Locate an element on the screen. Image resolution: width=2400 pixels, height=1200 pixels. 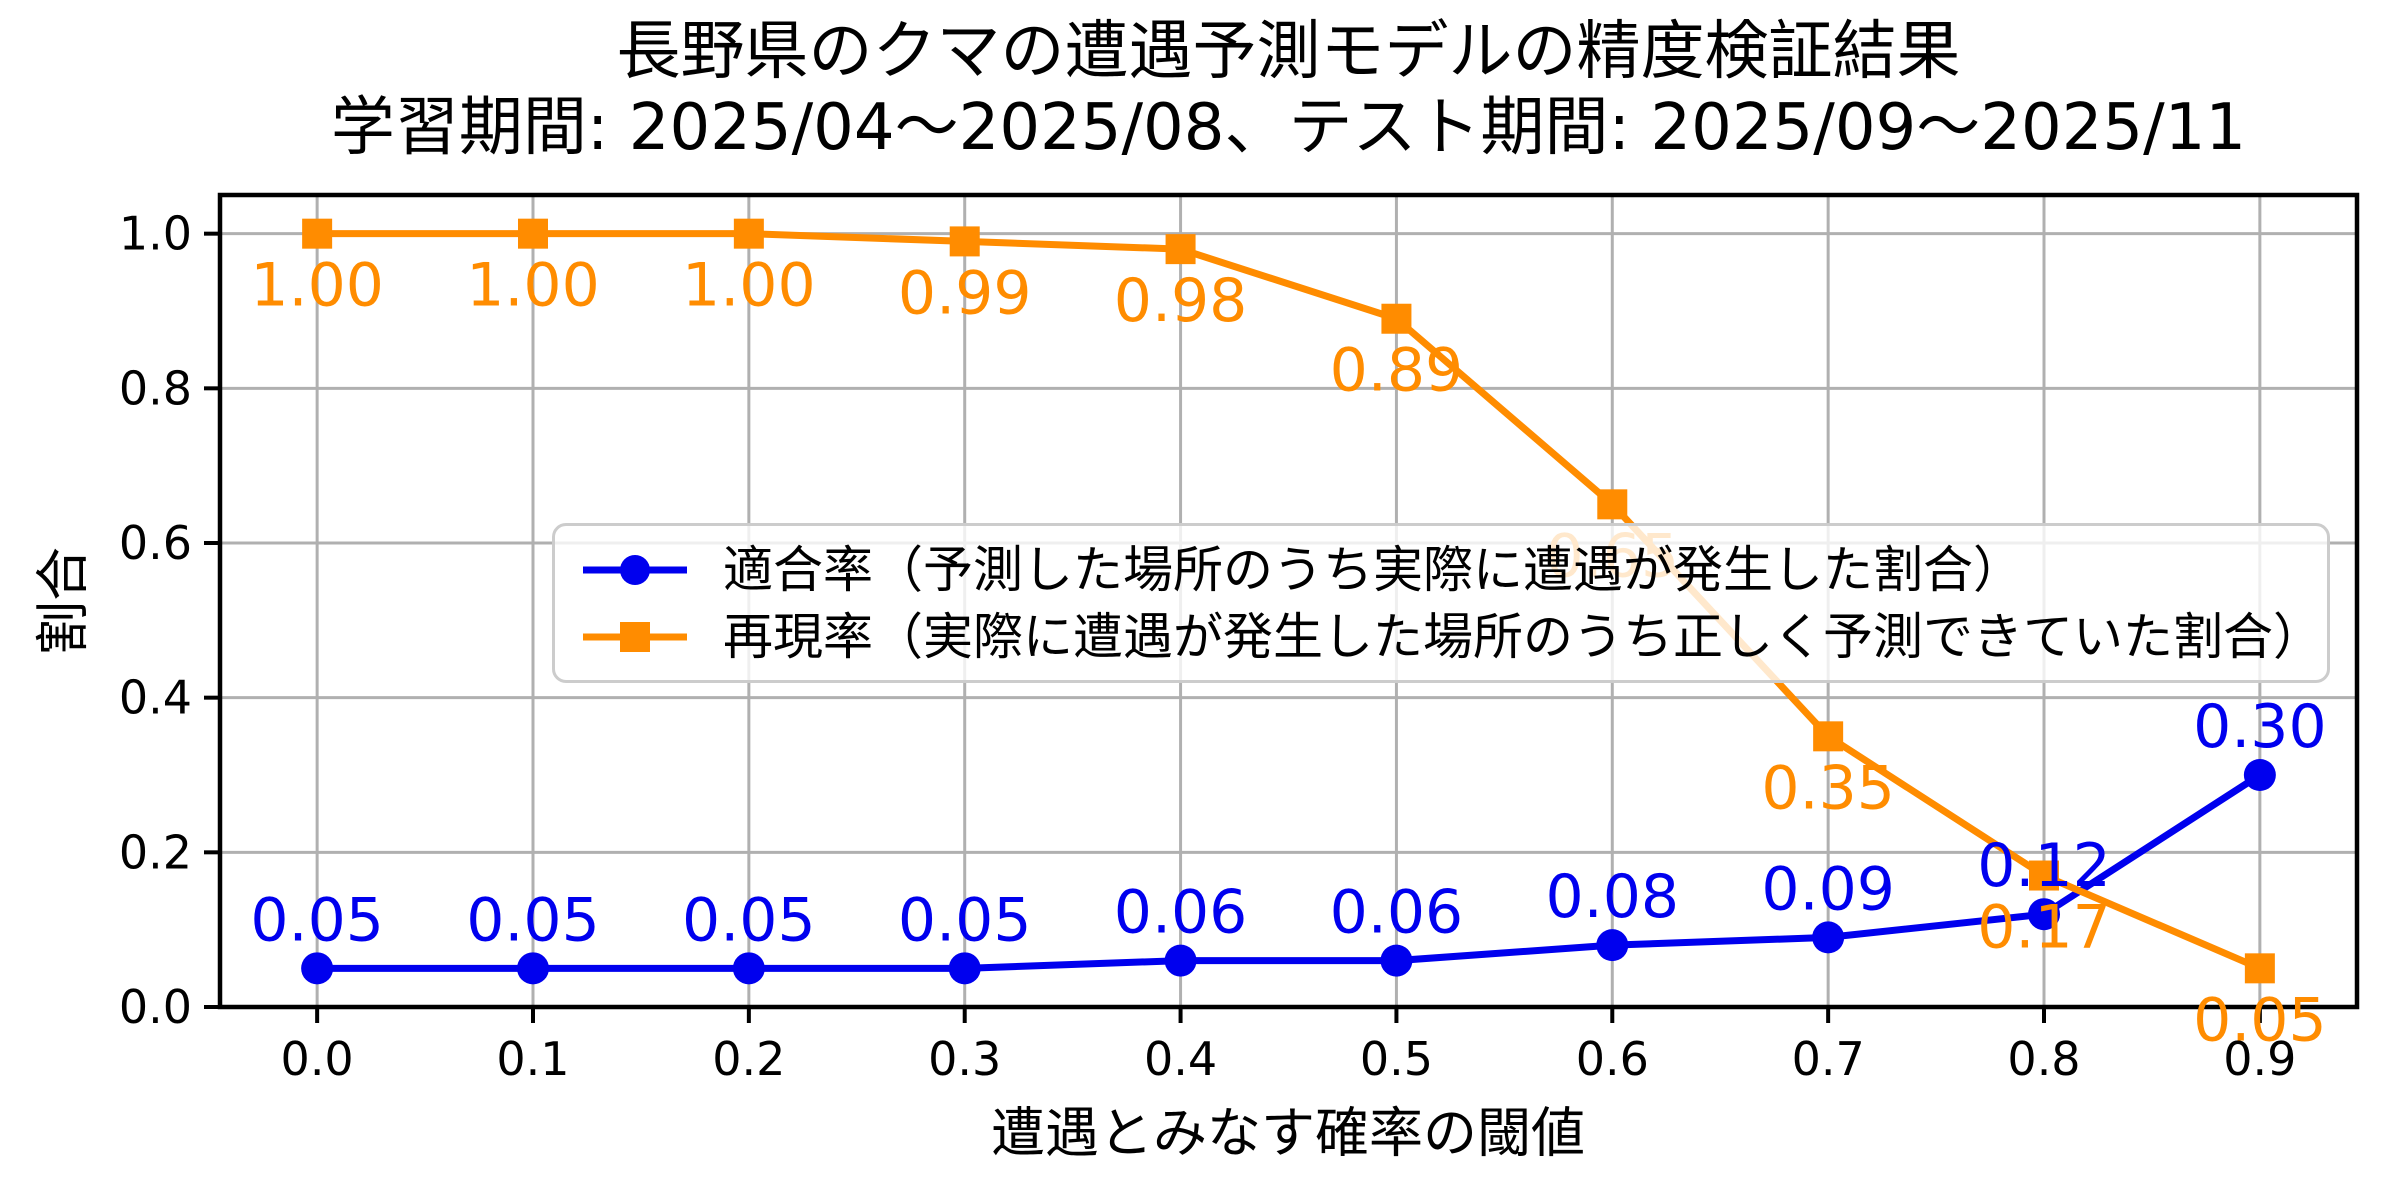
y-tick-label: 0.2 is located at coordinates (155, 852).